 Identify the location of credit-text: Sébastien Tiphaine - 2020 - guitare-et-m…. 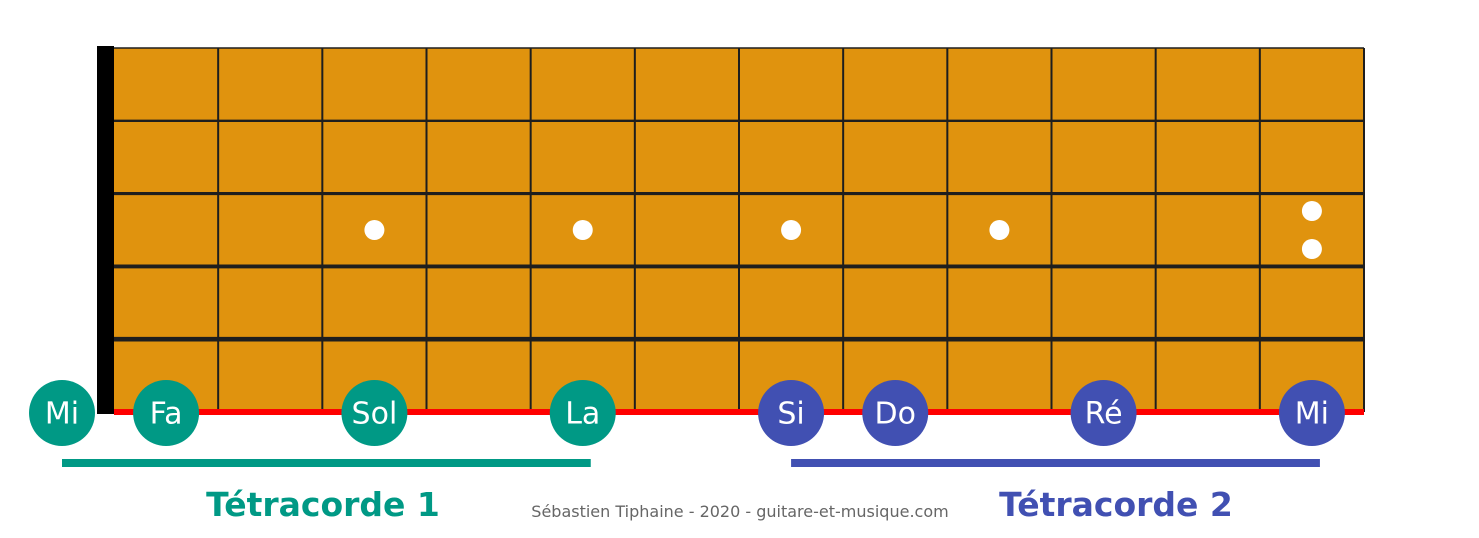
(739, 511).